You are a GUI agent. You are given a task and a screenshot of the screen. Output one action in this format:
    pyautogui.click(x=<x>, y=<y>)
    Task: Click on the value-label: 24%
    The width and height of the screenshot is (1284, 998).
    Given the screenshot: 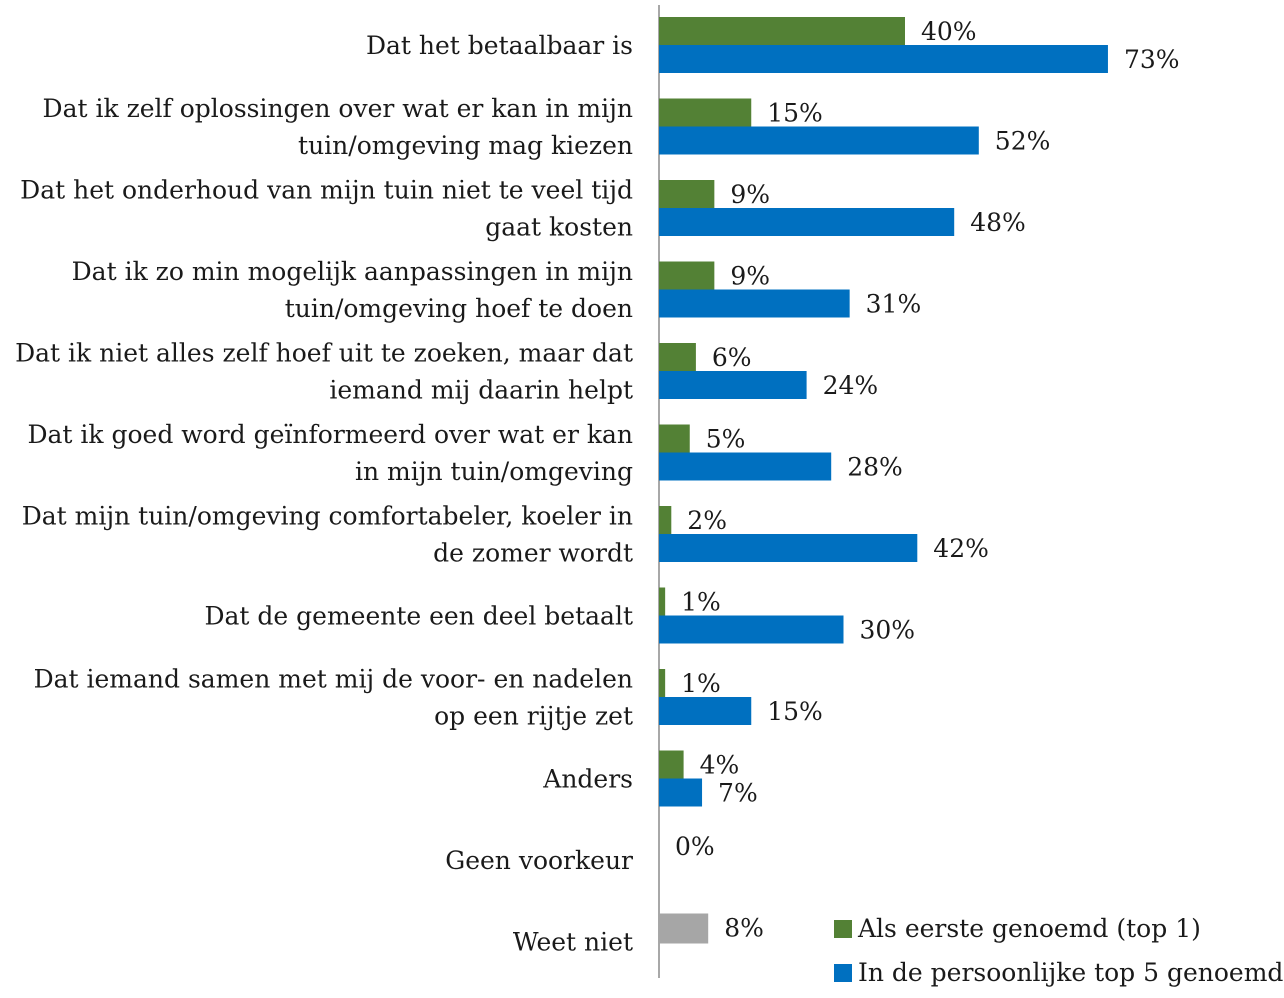 What is the action you would take?
    pyautogui.click(x=851, y=385)
    